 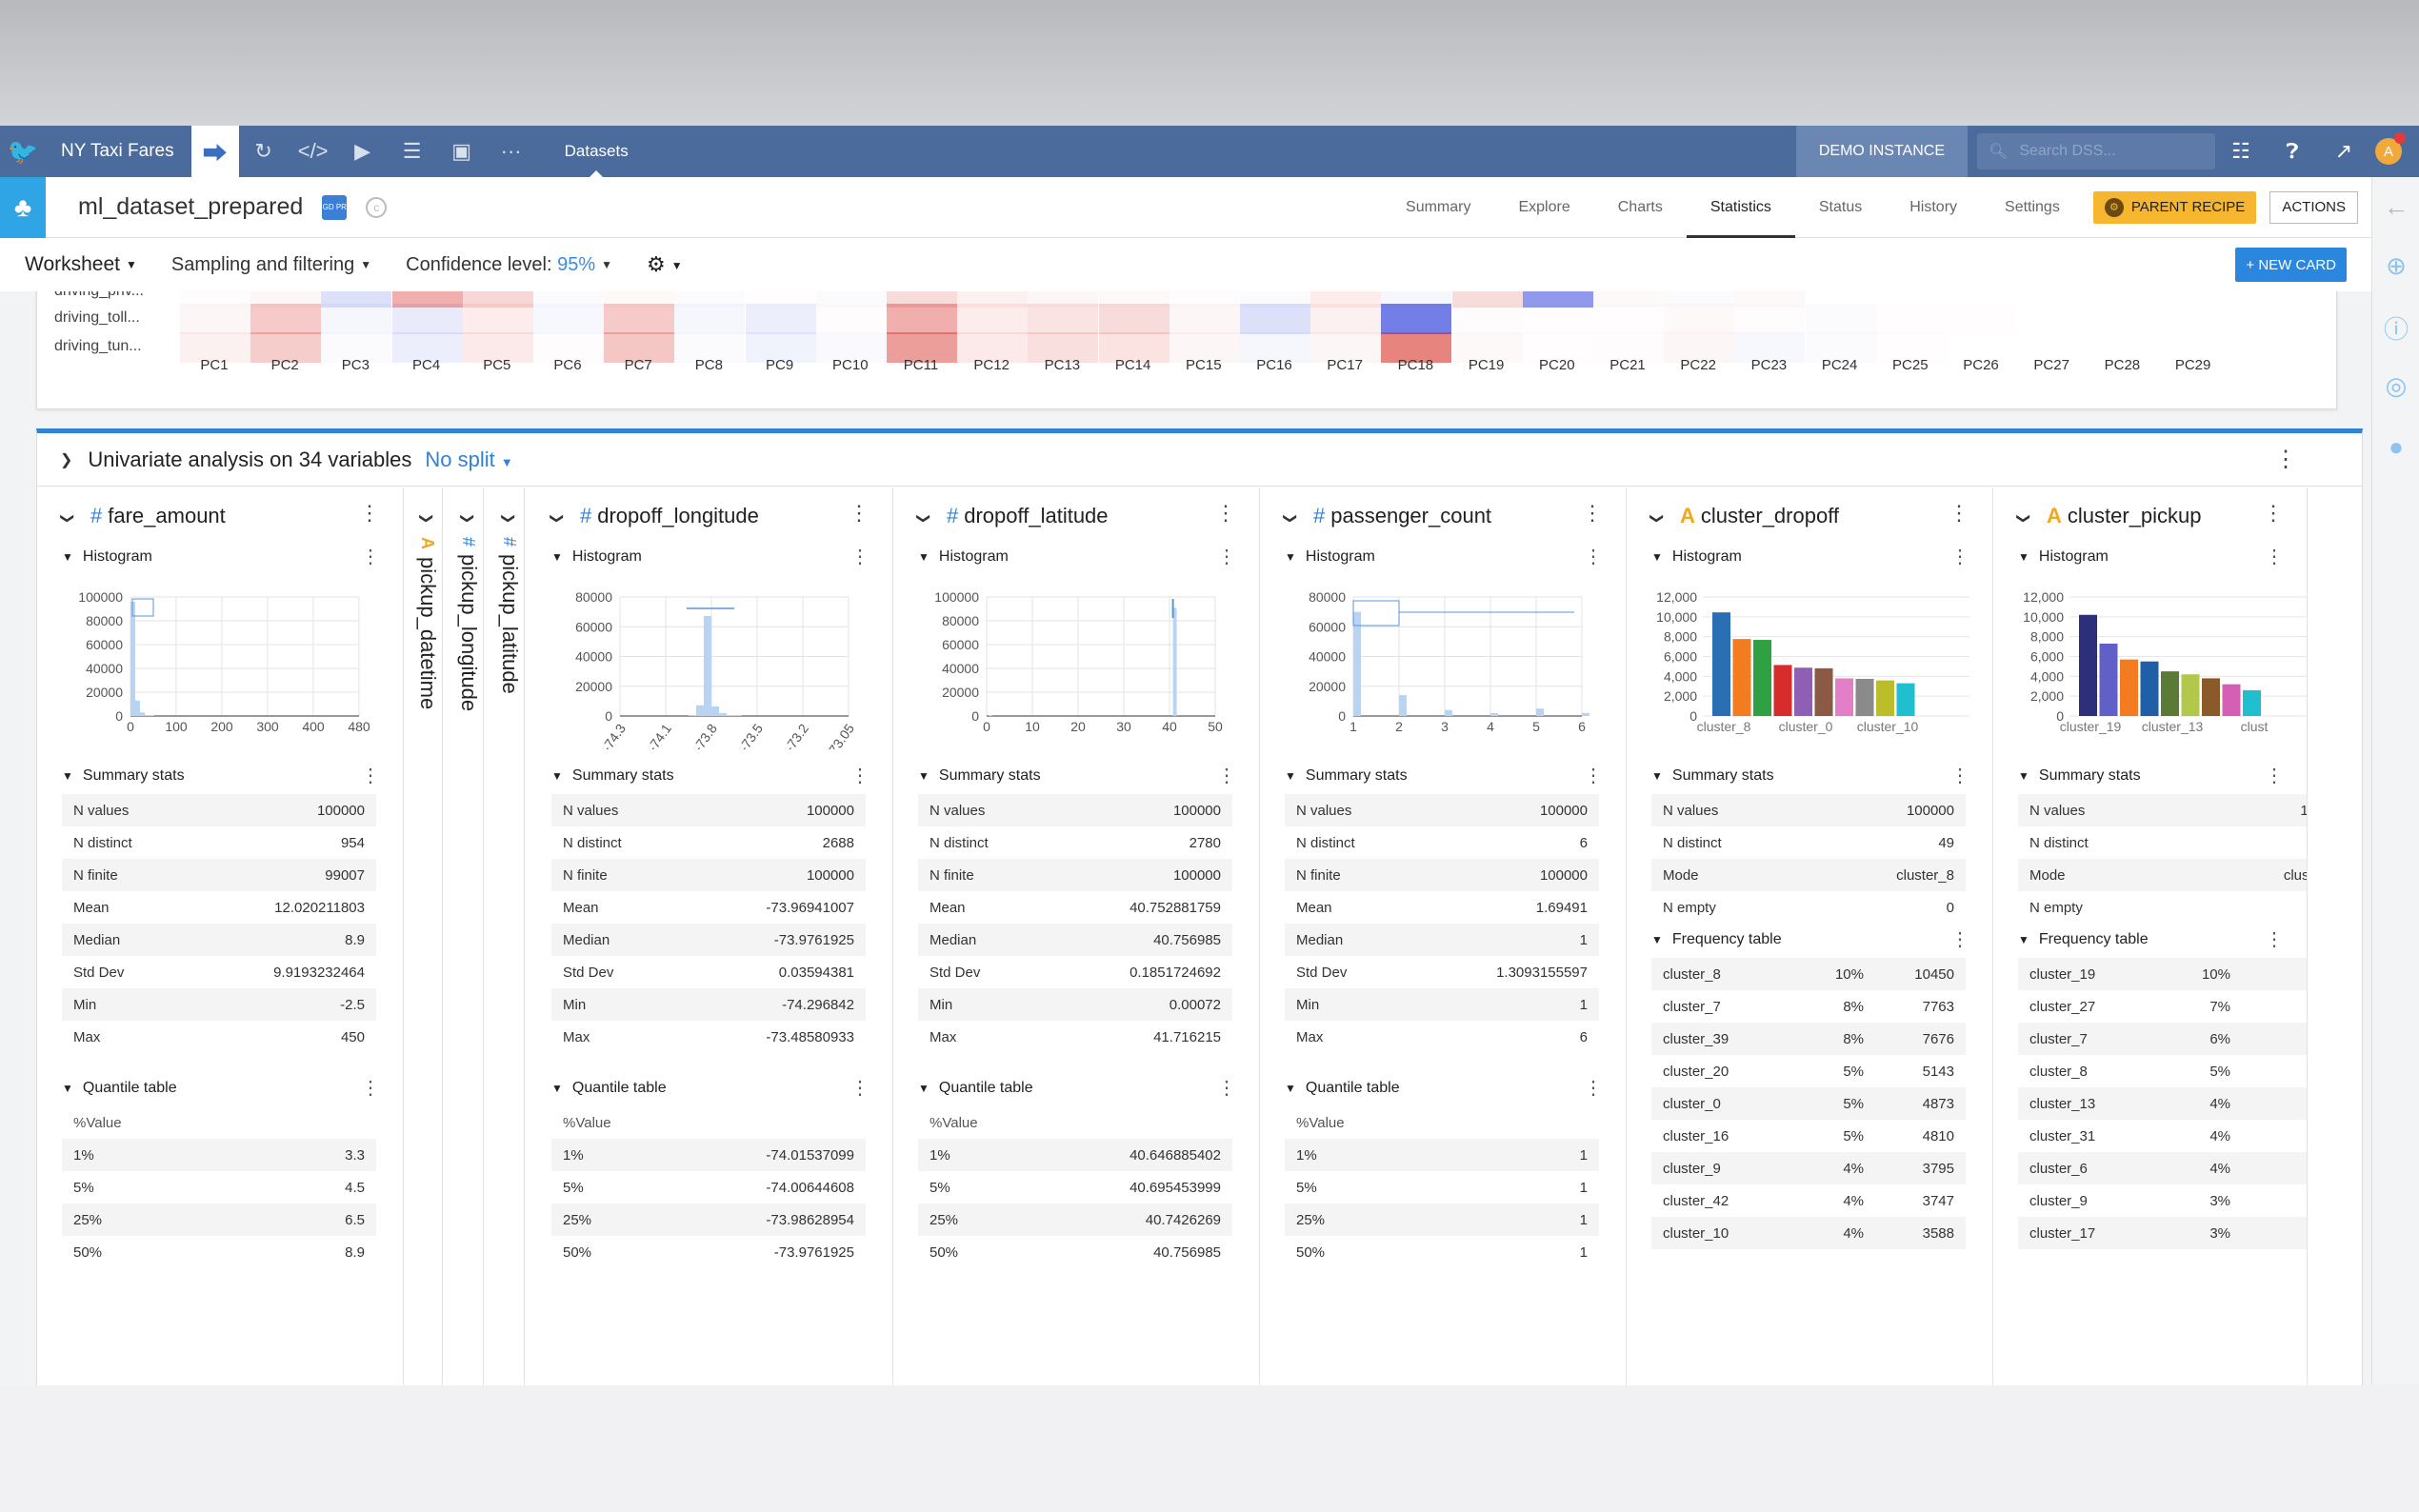 What do you see at coordinates (464, 936) in the screenshot?
I see `collapsed-column-pickup_longitude: ❯ # pickup_longitude` at bounding box center [464, 936].